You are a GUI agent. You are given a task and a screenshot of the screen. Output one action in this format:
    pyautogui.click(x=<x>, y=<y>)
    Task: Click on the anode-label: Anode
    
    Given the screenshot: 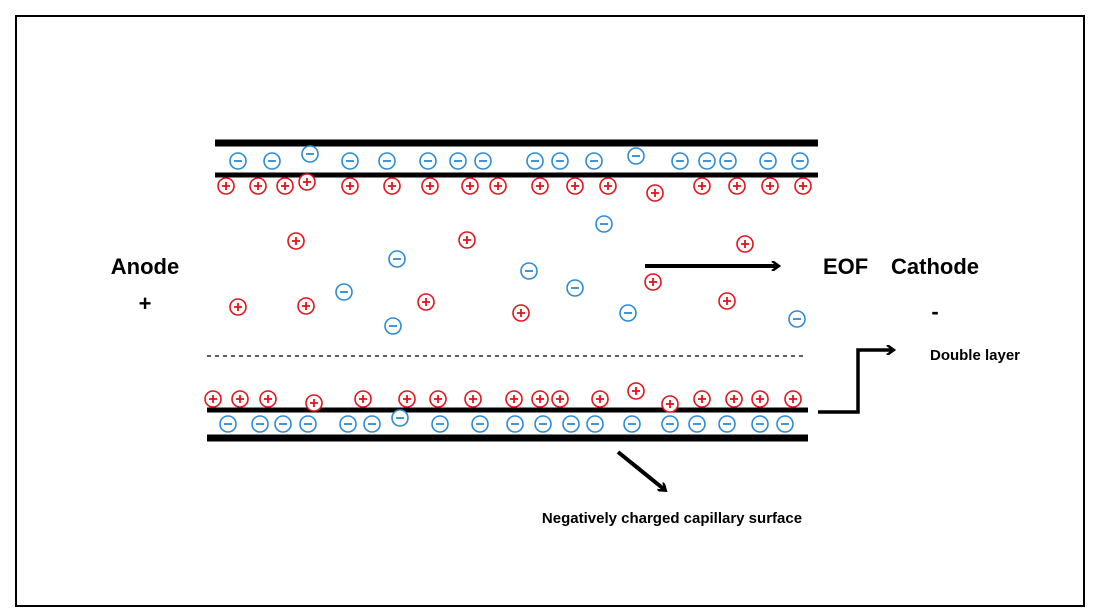 What is the action you would take?
    pyautogui.click(x=145, y=266)
    